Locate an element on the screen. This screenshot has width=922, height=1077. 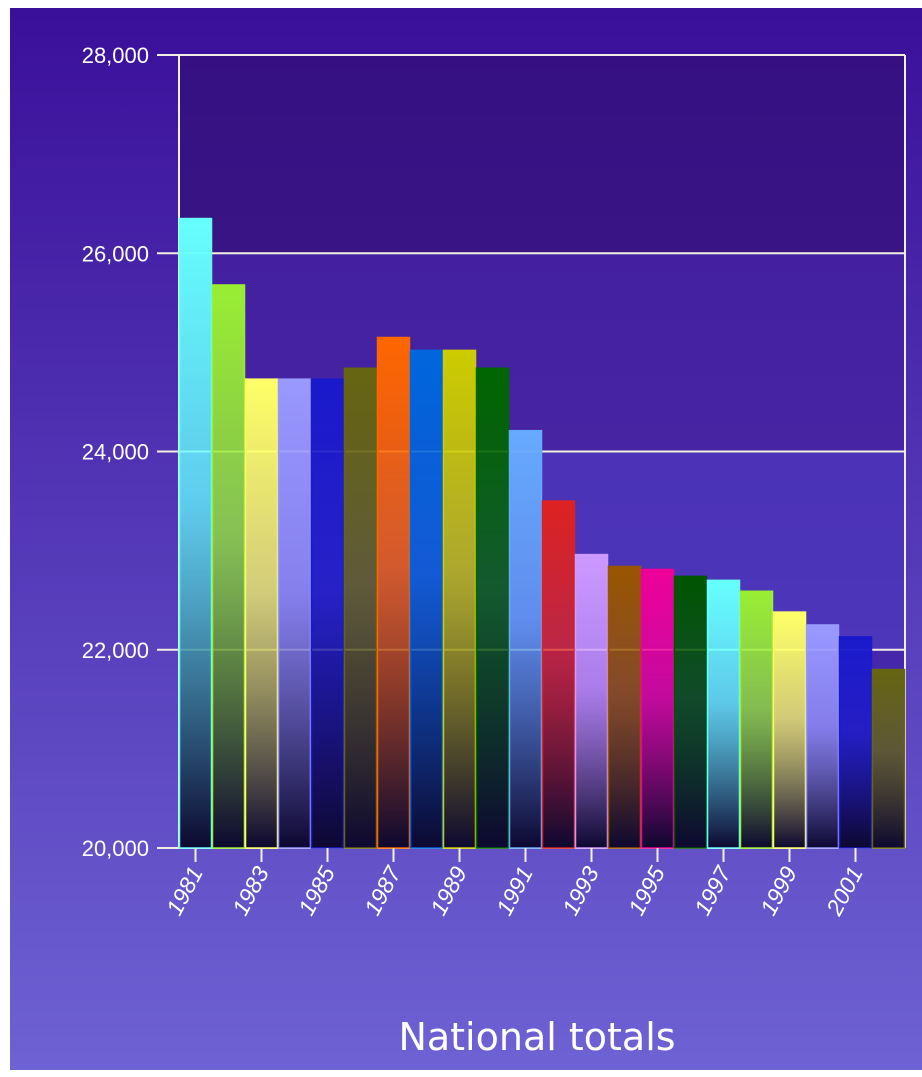
bar-1989 is located at coordinates (459, 599).